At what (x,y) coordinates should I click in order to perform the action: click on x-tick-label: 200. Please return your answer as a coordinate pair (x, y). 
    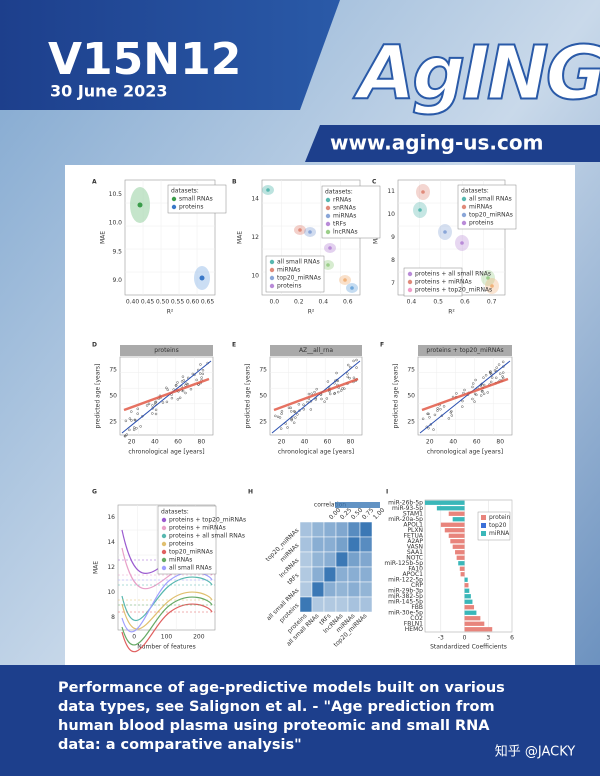
    Looking at the image, I should click on (199, 637).